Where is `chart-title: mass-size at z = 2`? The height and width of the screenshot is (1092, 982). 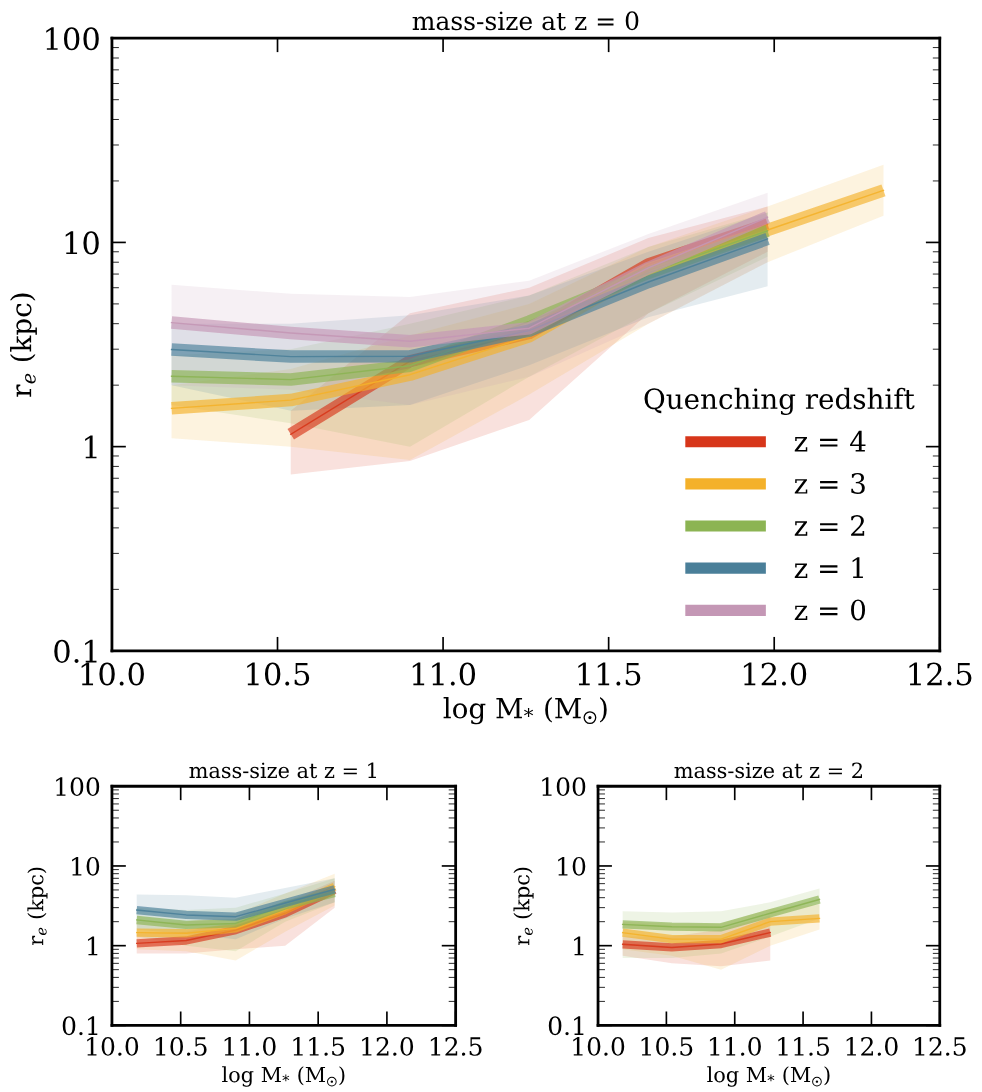 chart-title: mass-size at z = 2 is located at coordinates (768, 770).